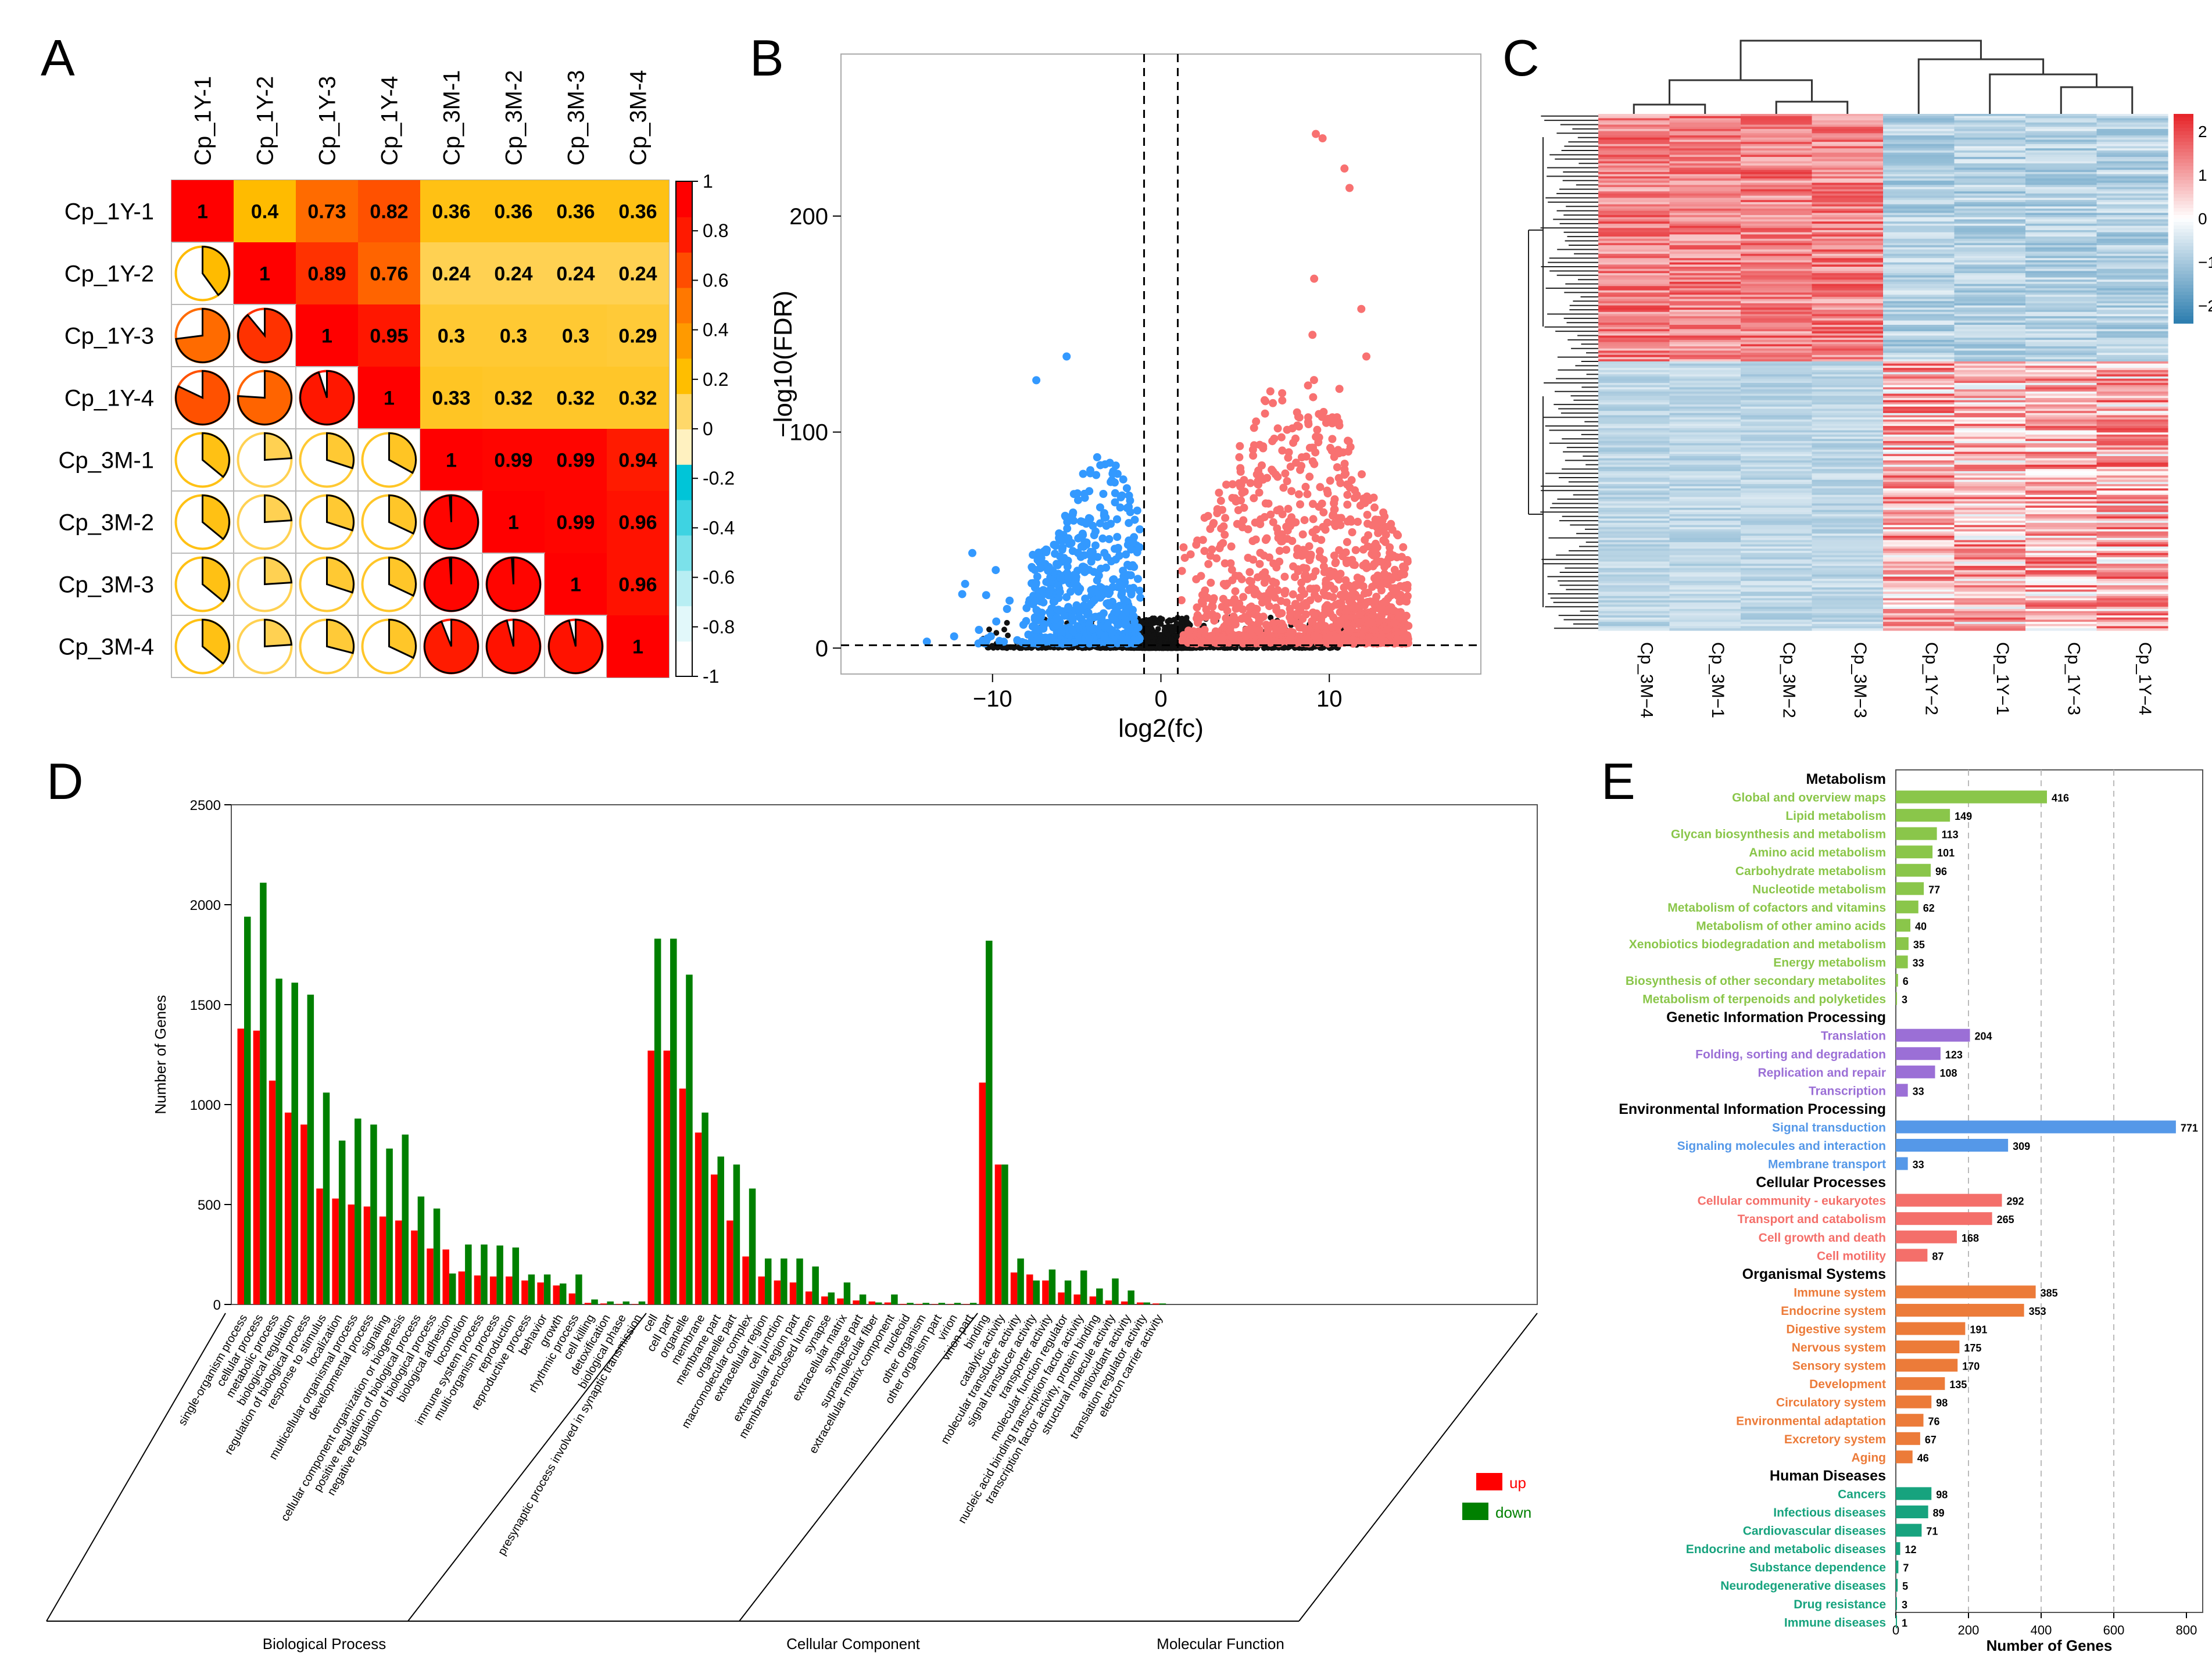 The height and width of the screenshot is (1656, 2212). I want to click on y-axis-label: −log10(FDR), so click(783, 365).